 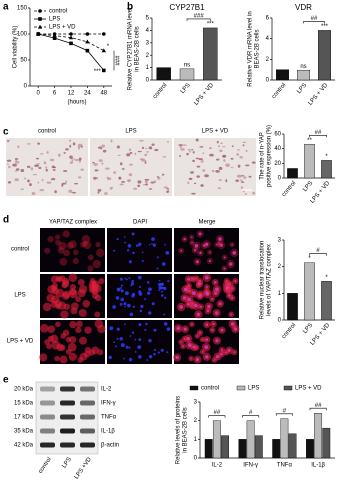 What do you see at coordinates (103, 94) in the screenshot?
I see `x-tick-label: 48` at bounding box center [103, 94].